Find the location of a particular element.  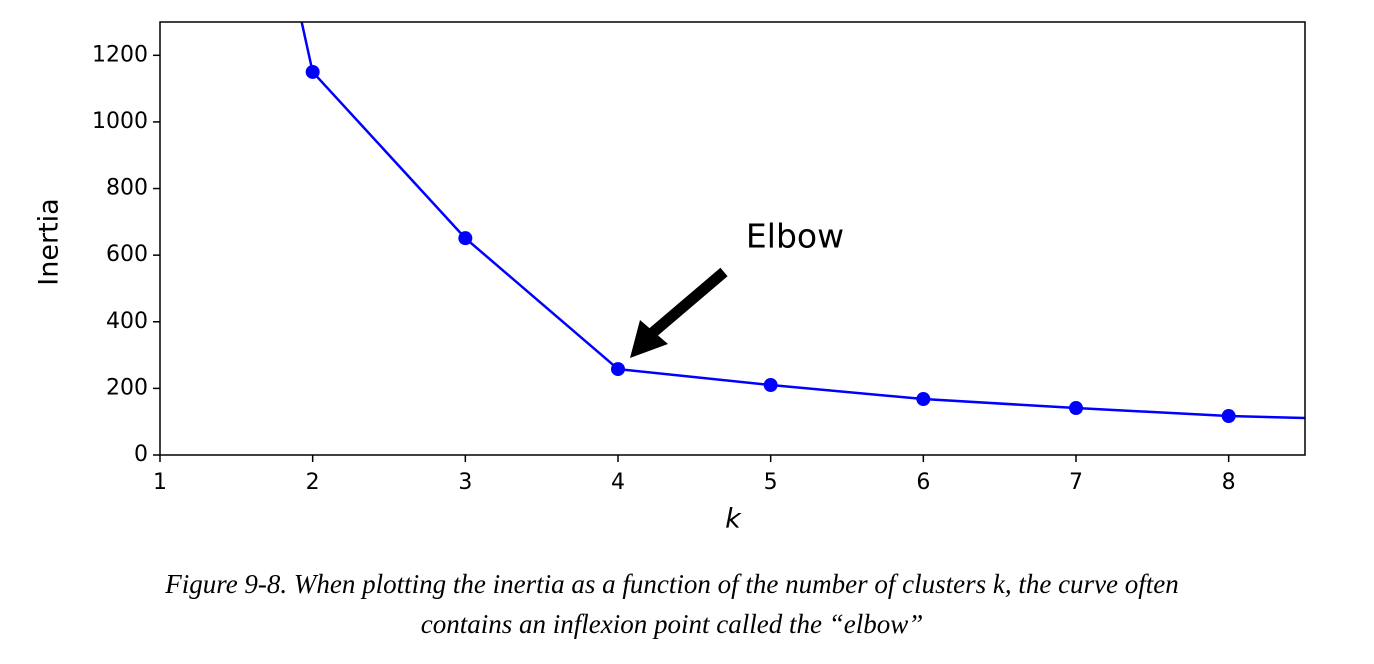

y-tick-label: 400 is located at coordinates (127, 321).